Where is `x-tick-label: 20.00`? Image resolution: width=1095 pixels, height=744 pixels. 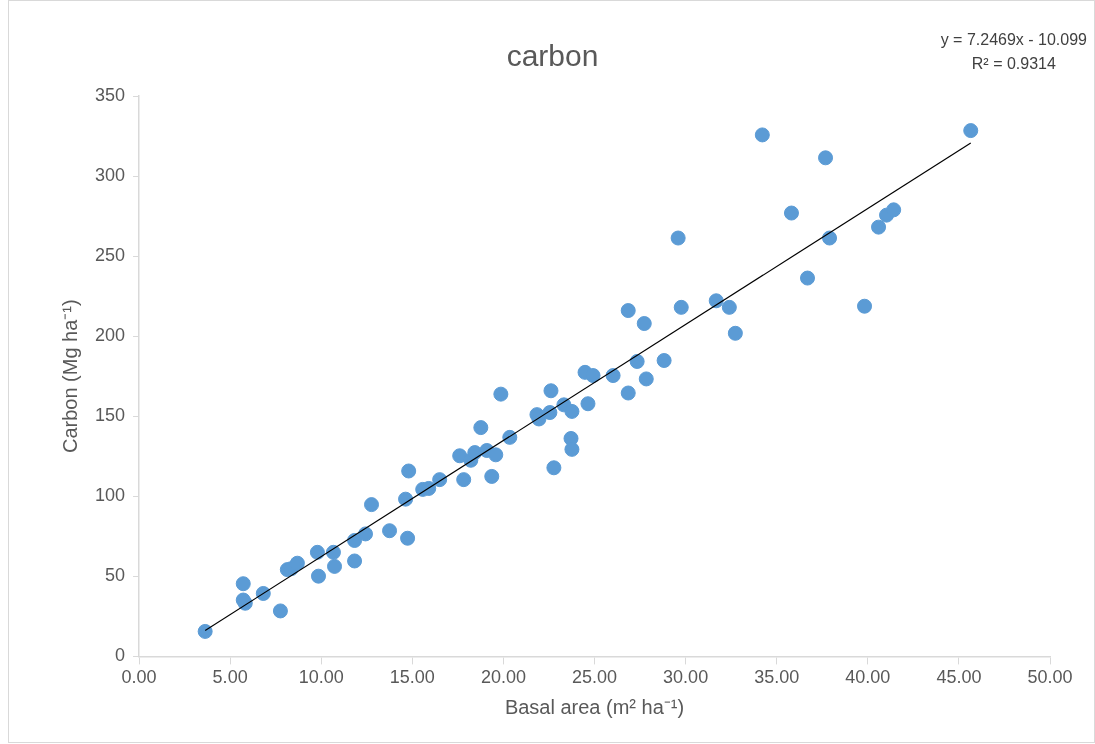
x-tick-label: 20.00 is located at coordinates (503, 677).